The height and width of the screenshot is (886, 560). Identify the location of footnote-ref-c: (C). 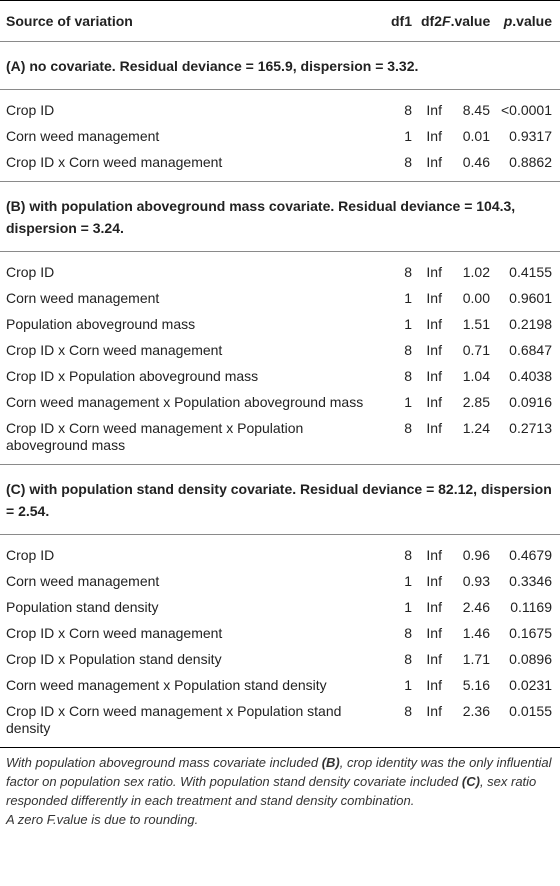
(470, 781).